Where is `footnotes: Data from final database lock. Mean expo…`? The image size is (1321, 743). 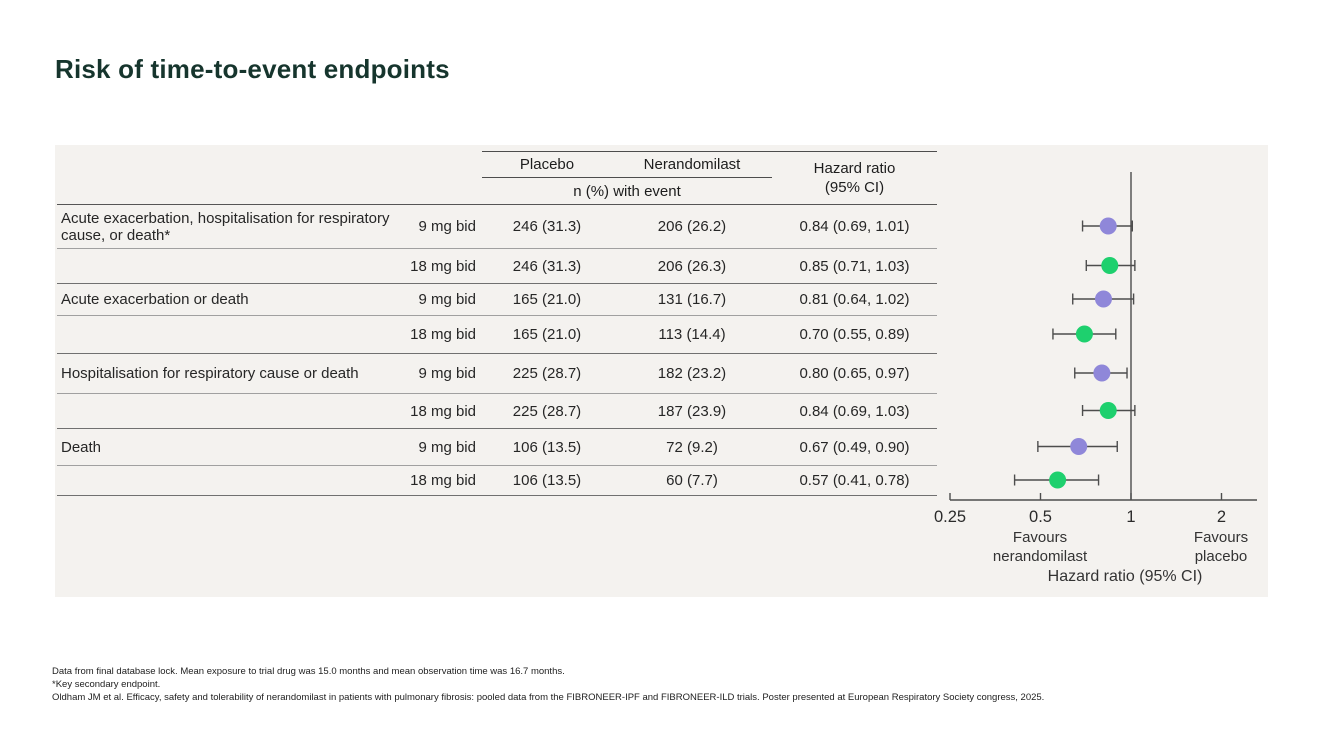 footnotes: Data from final database lock. Mean expo… is located at coordinates (674, 684).